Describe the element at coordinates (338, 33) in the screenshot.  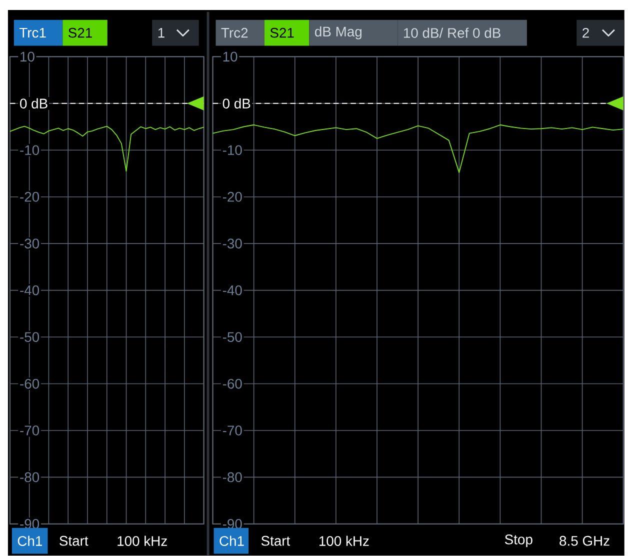
I see `text: dB Mag` at that location.